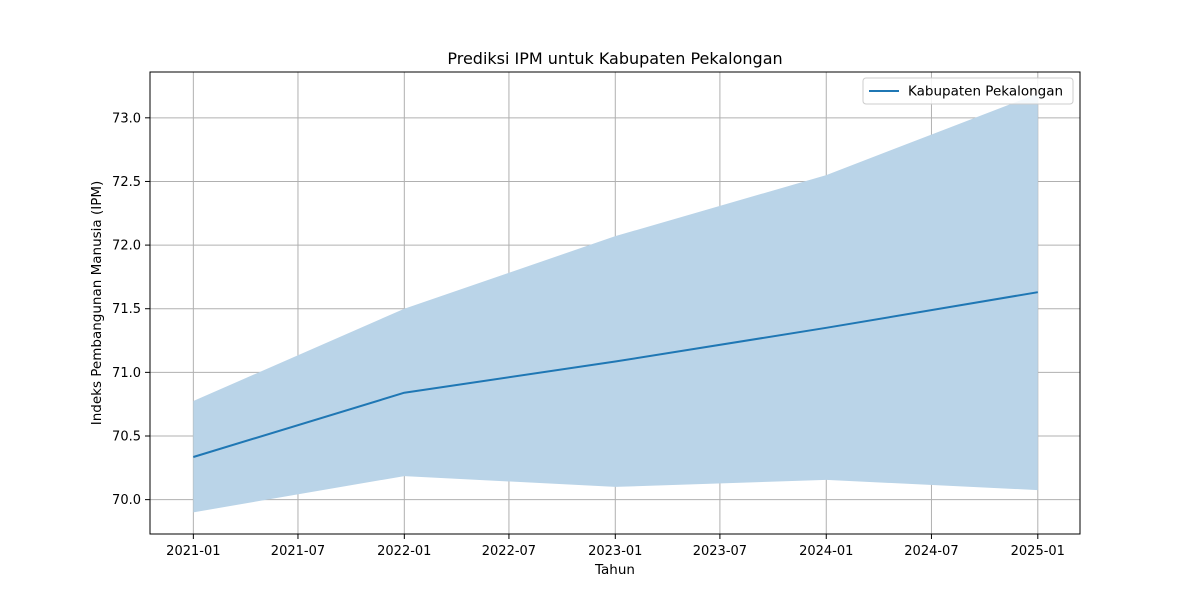  What do you see at coordinates (126, 118) in the screenshot?
I see `y-tick-label: 73.0` at bounding box center [126, 118].